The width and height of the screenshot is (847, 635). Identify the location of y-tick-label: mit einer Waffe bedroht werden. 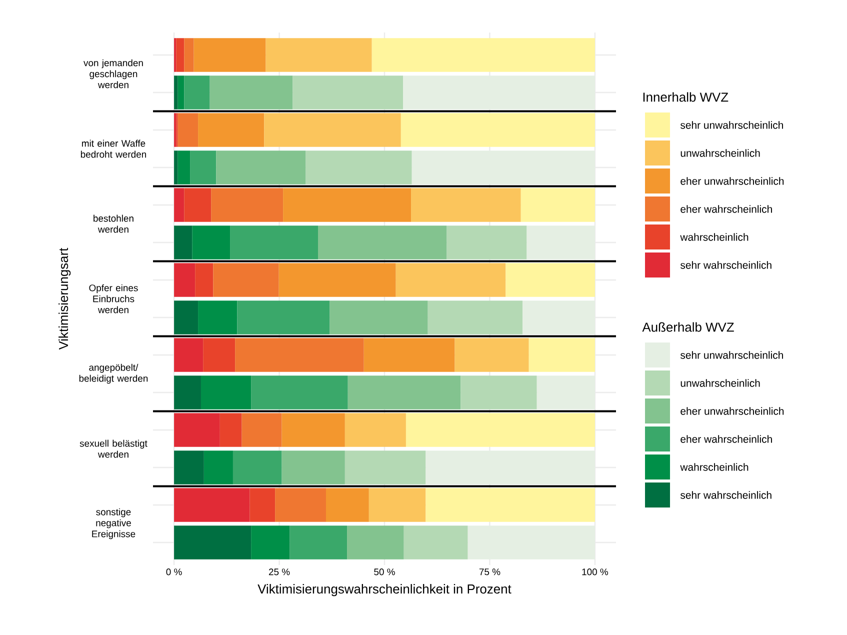
(113, 149).